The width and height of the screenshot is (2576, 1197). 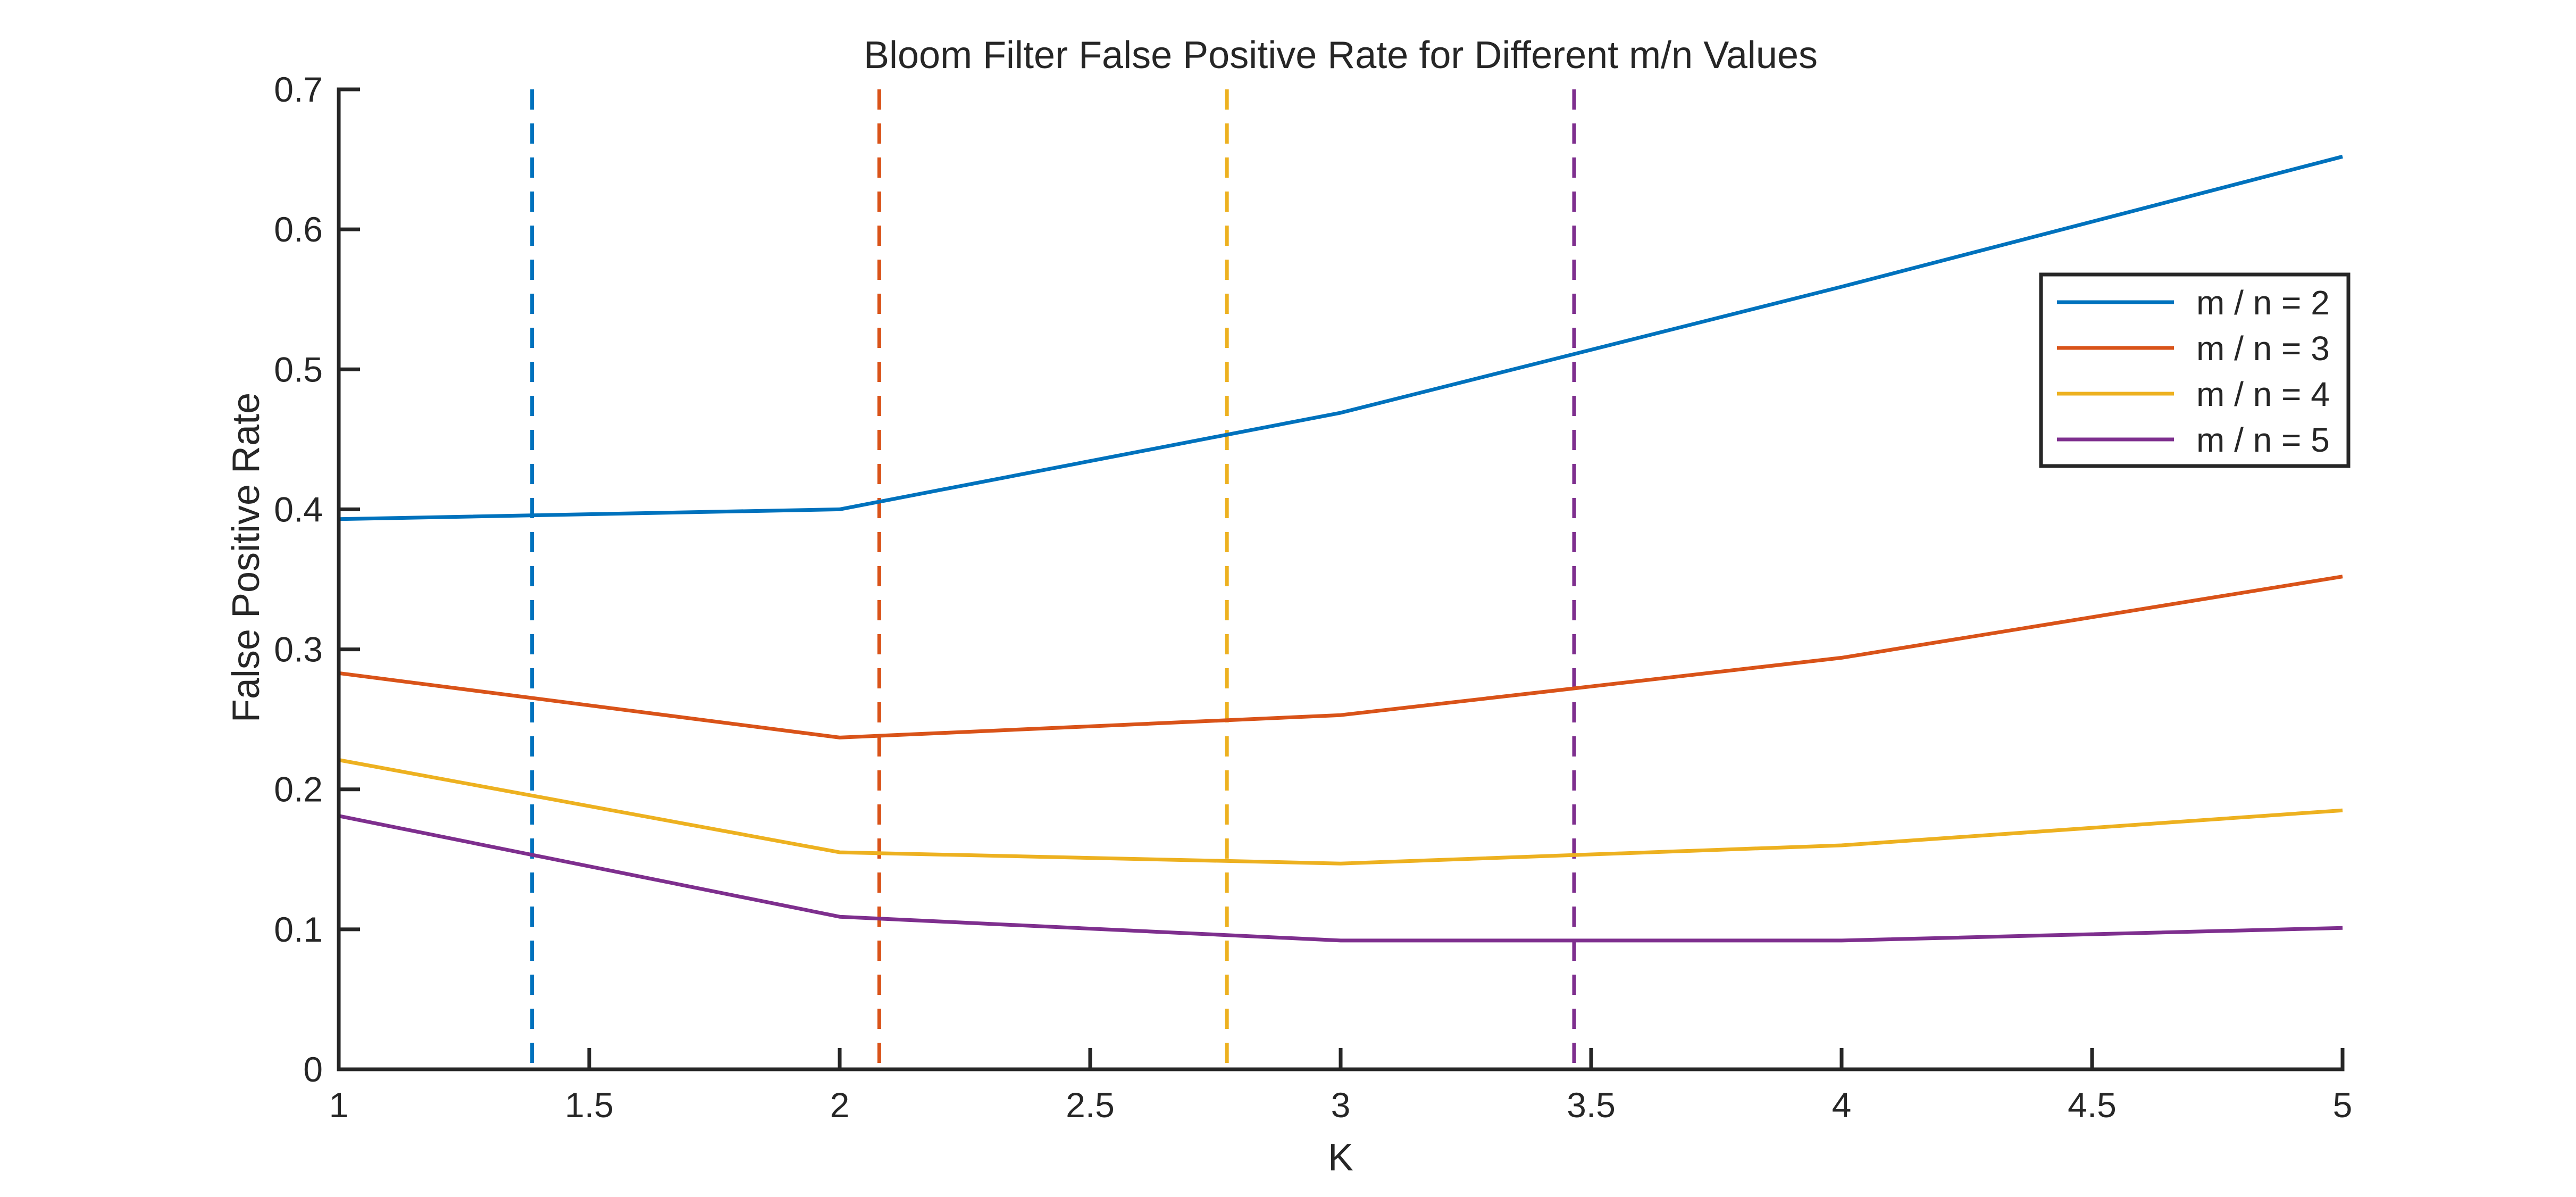 What do you see at coordinates (298, 509) in the screenshot?
I see `y-tick-label: 0.4` at bounding box center [298, 509].